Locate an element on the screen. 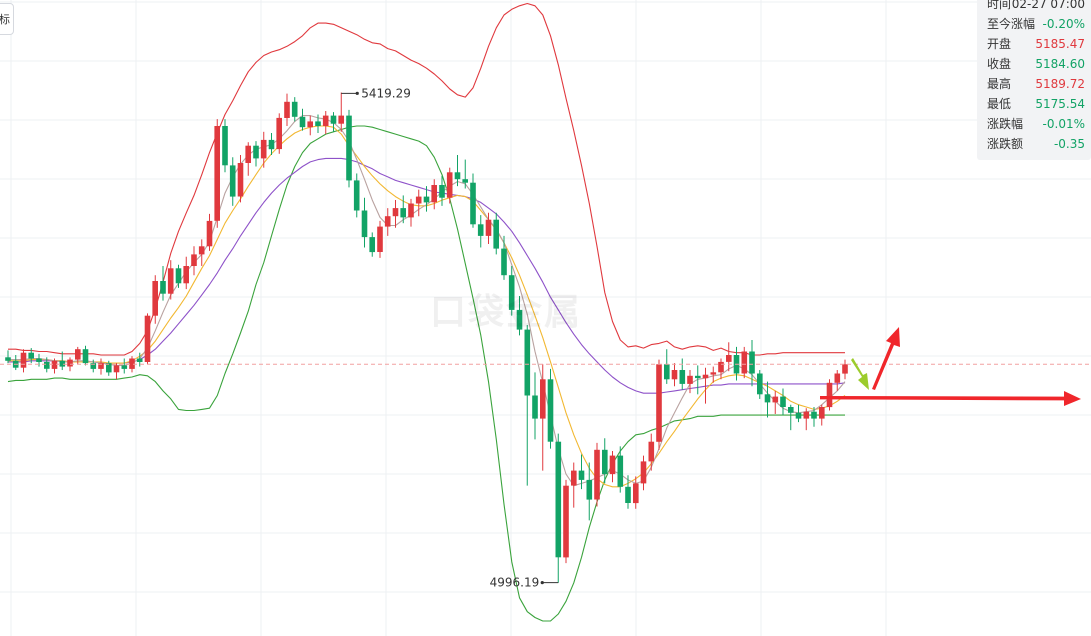 Image resolution: width=1091 pixels, height=636 pixels. high-price-label: 5419.29 is located at coordinates (386, 93).